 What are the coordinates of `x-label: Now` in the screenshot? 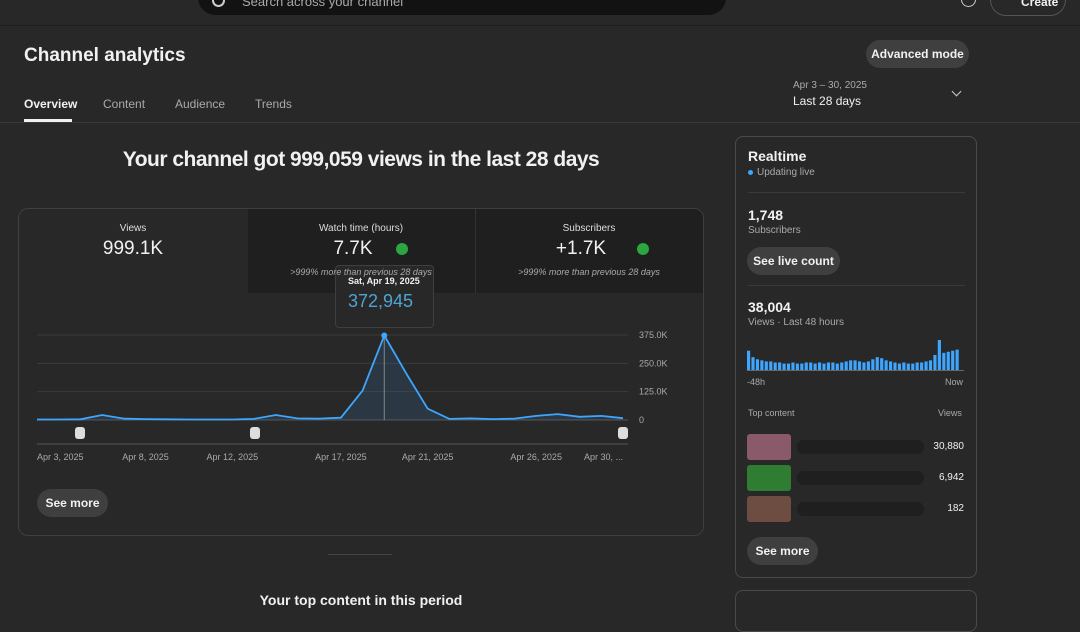 It's located at (954, 382).